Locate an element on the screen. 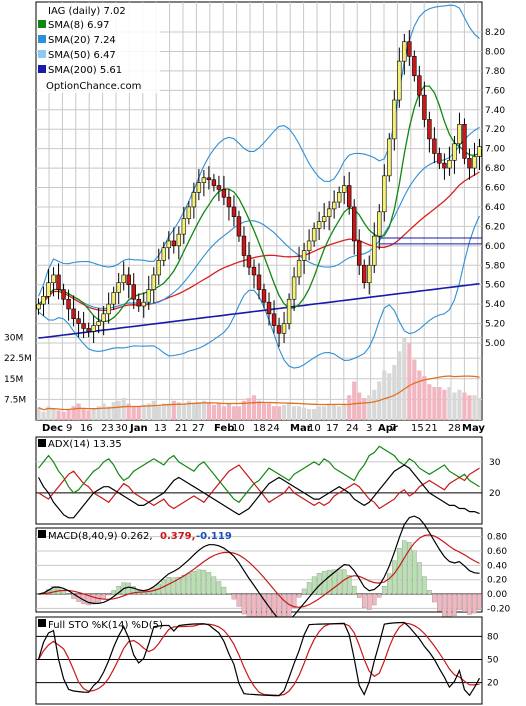 The width and height of the screenshot is (526, 706). x-axis-label: 24 is located at coordinates (273, 428).